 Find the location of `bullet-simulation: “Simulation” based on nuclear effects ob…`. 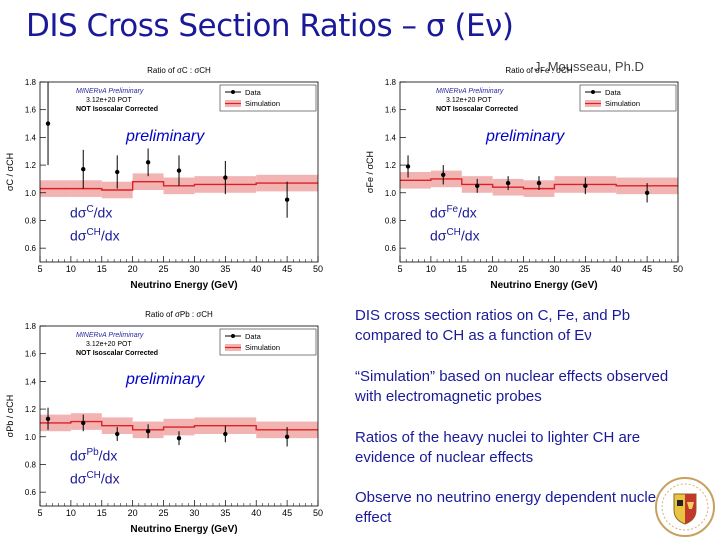

bullet-simulation: “Simulation” based on nuclear effects ob… is located at coordinates (512, 386).